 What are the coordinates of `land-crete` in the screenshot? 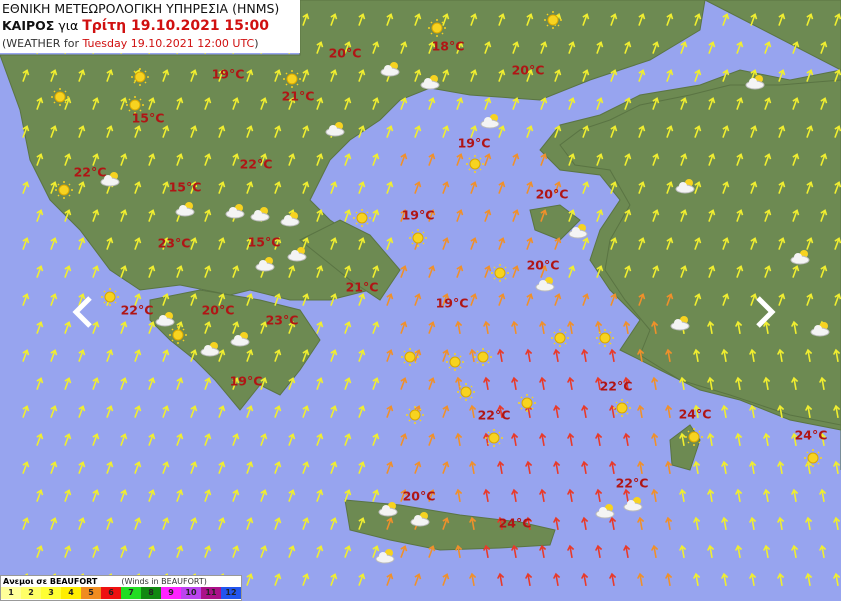 It's located at (450, 525).